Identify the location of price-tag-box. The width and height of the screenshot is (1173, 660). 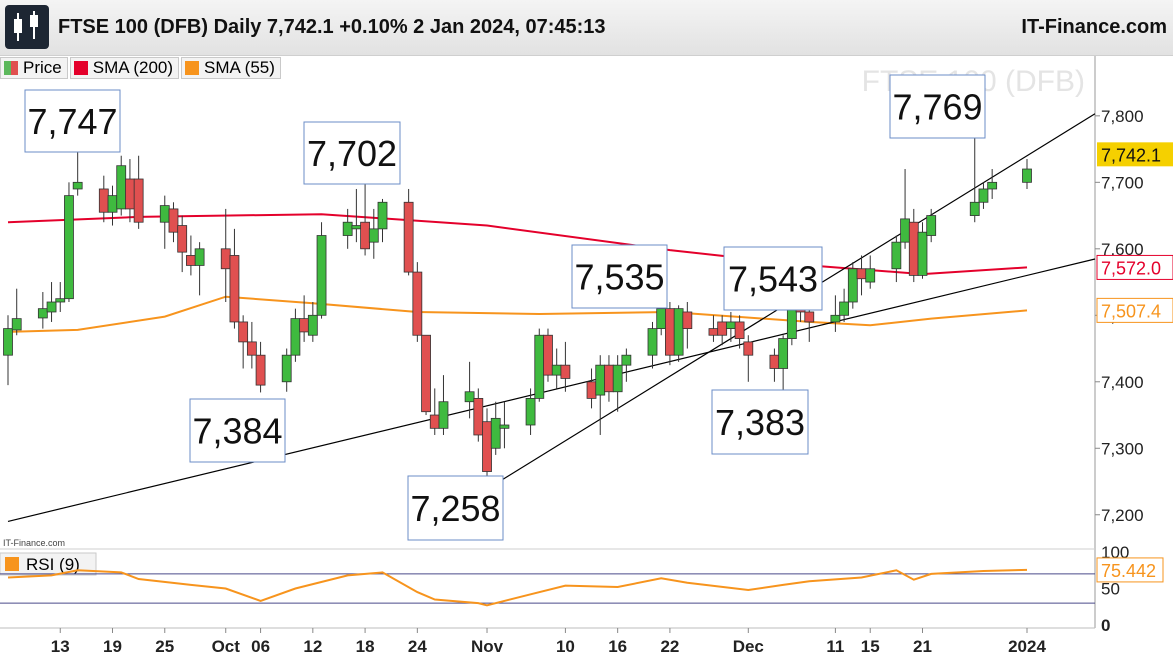
(1134, 310).